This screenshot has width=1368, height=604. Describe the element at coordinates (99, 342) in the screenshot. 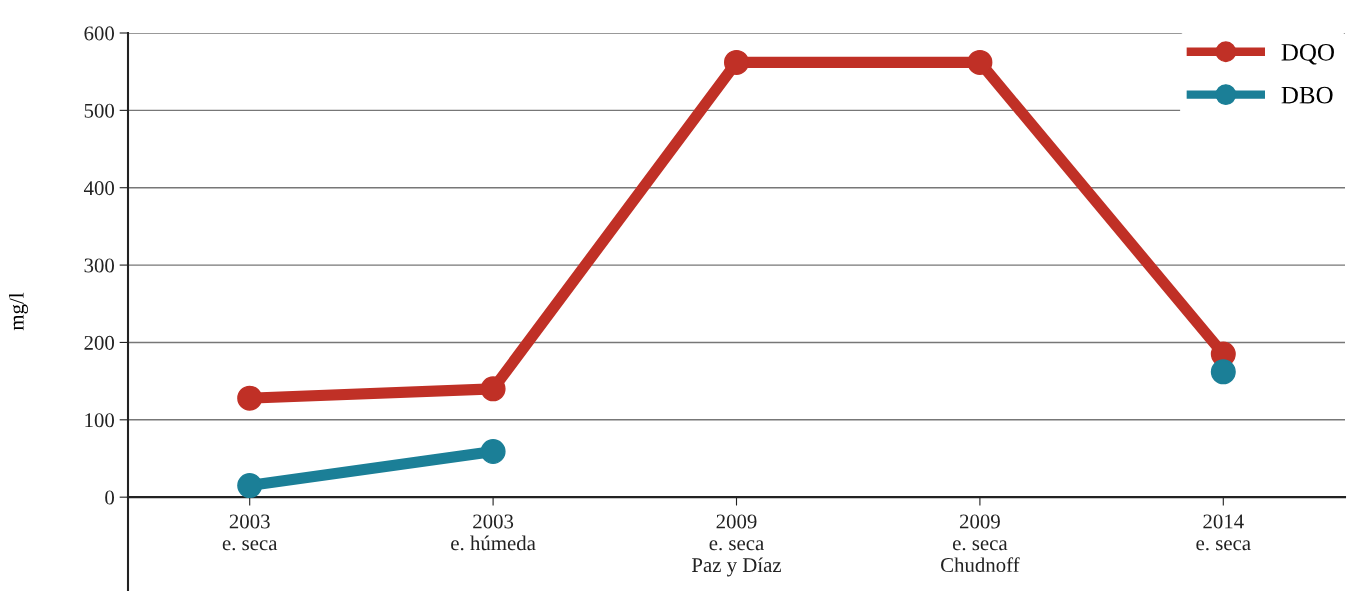

I see `y-tick-label: 200` at that location.